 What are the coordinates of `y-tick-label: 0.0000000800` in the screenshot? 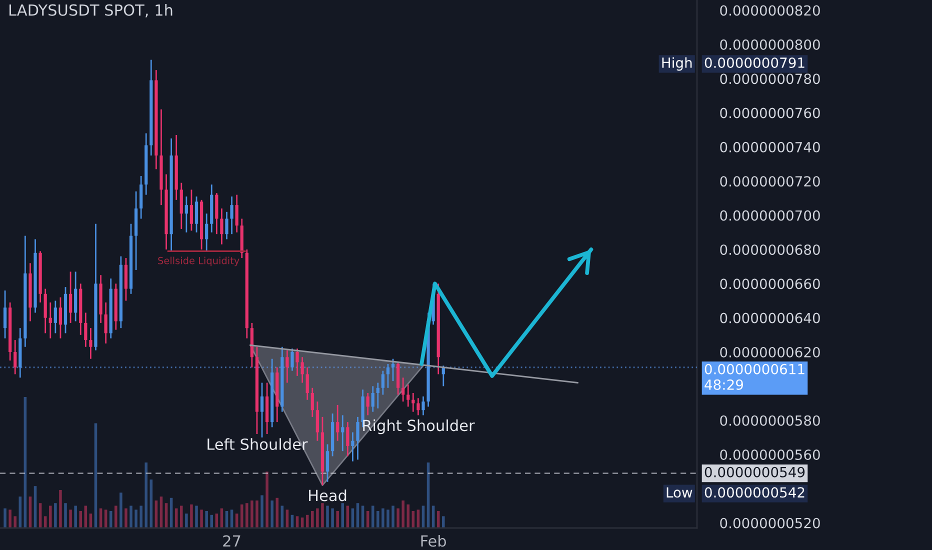 It's located at (770, 44).